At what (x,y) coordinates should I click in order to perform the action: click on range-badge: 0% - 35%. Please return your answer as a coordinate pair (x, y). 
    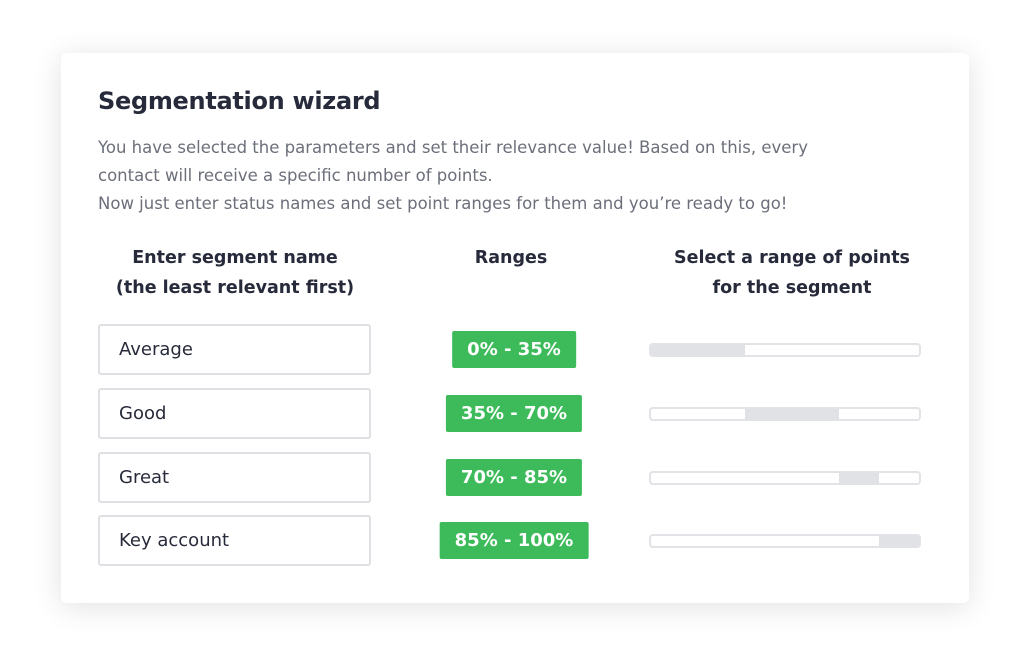
    Looking at the image, I should click on (514, 349).